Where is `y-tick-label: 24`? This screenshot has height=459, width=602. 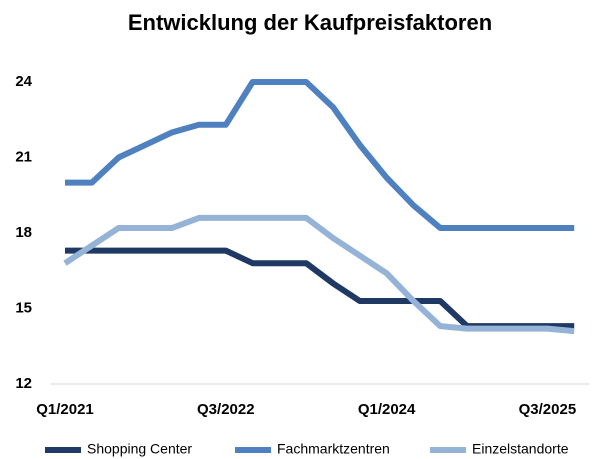
y-tick-label: 24 is located at coordinates (23, 81).